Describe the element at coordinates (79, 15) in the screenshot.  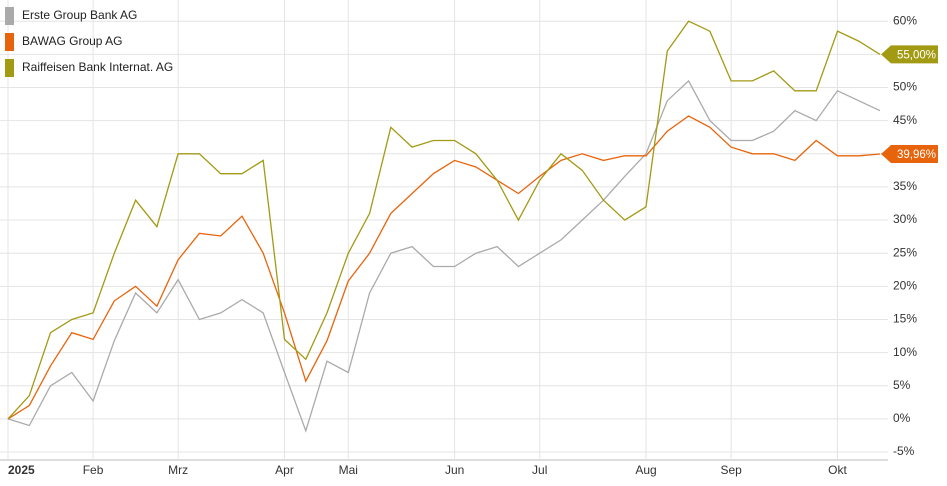
I see `legend-label: Erste Group Bank AG` at that location.